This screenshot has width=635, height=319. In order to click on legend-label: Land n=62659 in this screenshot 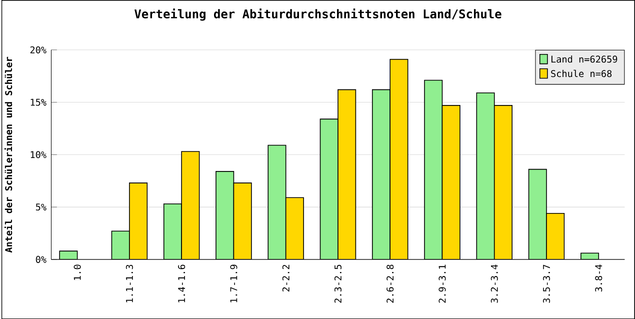, I will do `click(584, 59)`.